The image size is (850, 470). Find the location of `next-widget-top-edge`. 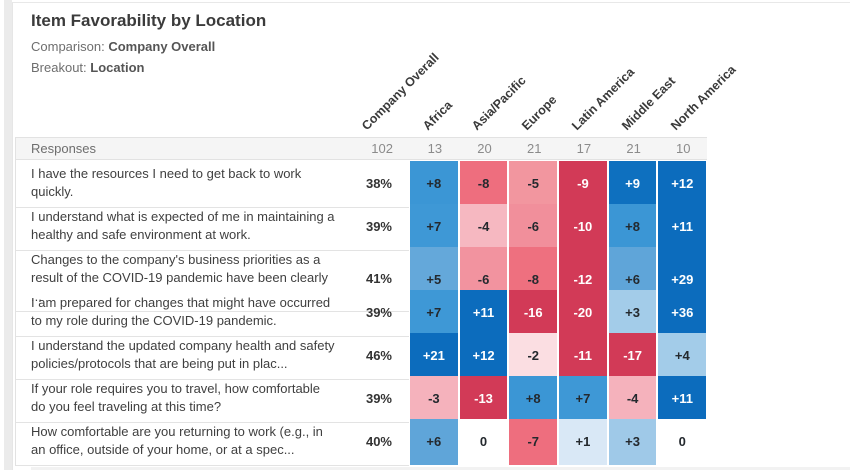

next-widget-top-edge is located at coordinates (440, 468).